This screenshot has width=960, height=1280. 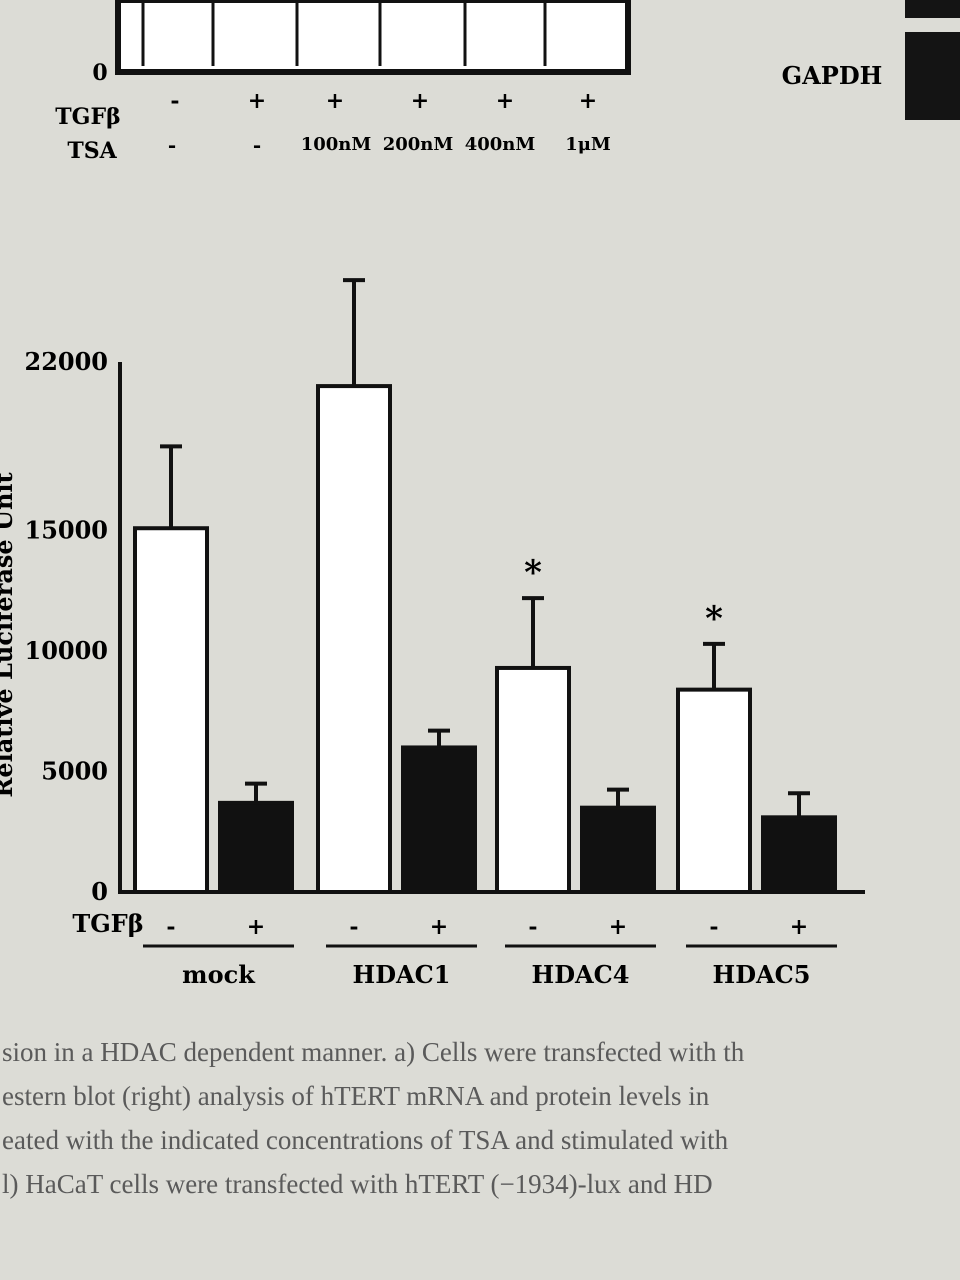 I want to click on tsa-value: 200nM, so click(x=418, y=144).